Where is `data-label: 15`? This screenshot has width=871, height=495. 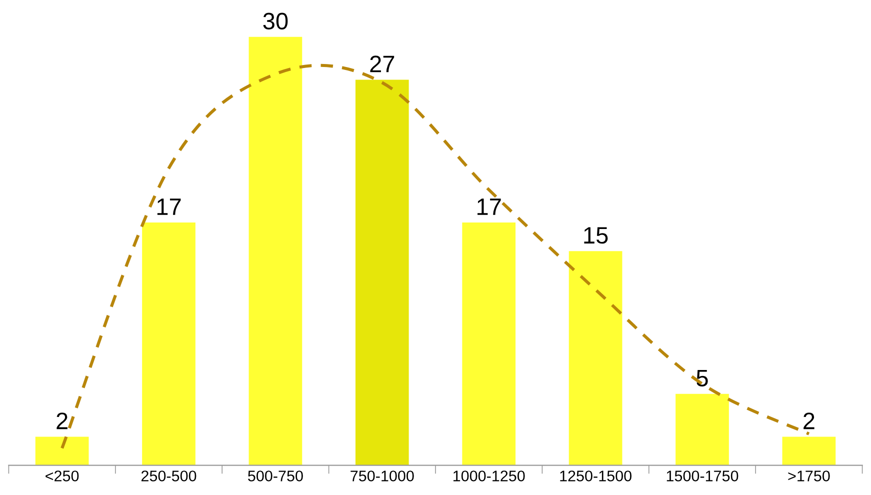 data-label: 15 is located at coordinates (596, 235).